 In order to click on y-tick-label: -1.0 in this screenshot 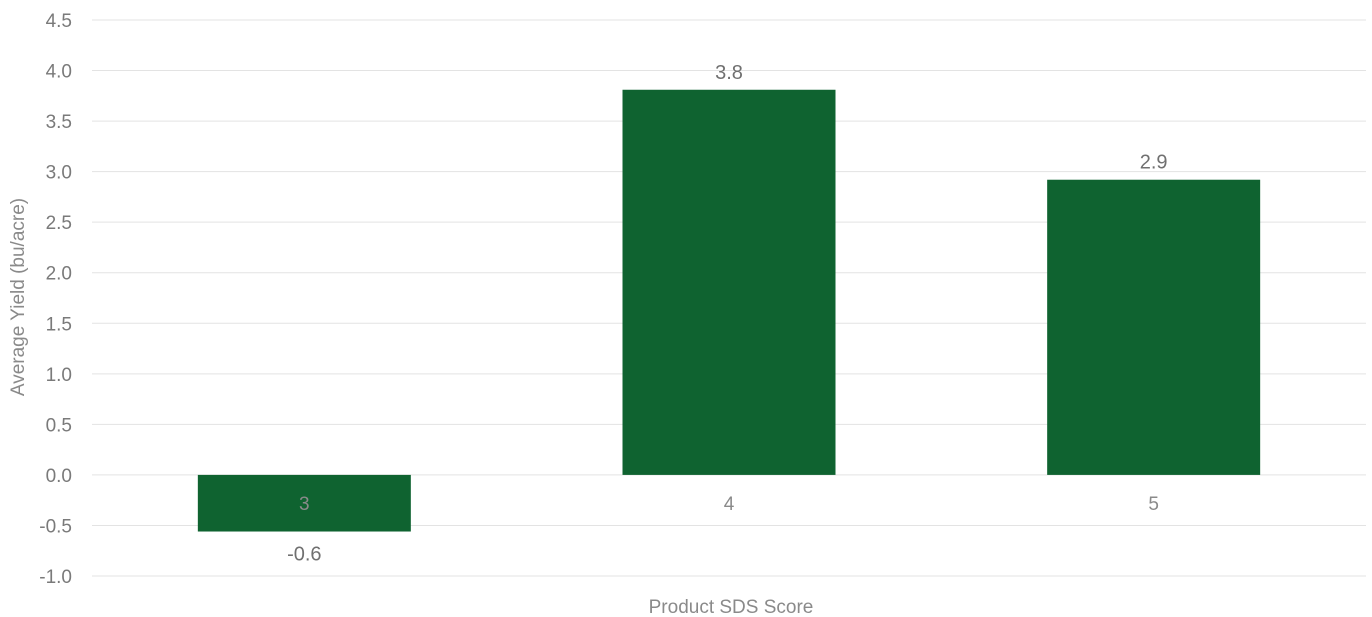, I will do `click(55, 577)`.